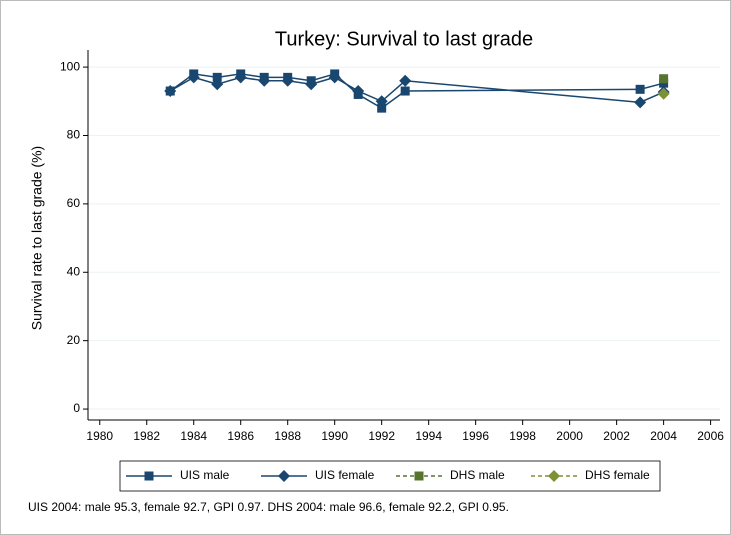 The height and width of the screenshot is (535, 731). What do you see at coordinates (287, 436) in the screenshot?
I see `x-tick-label: 1988` at bounding box center [287, 436].